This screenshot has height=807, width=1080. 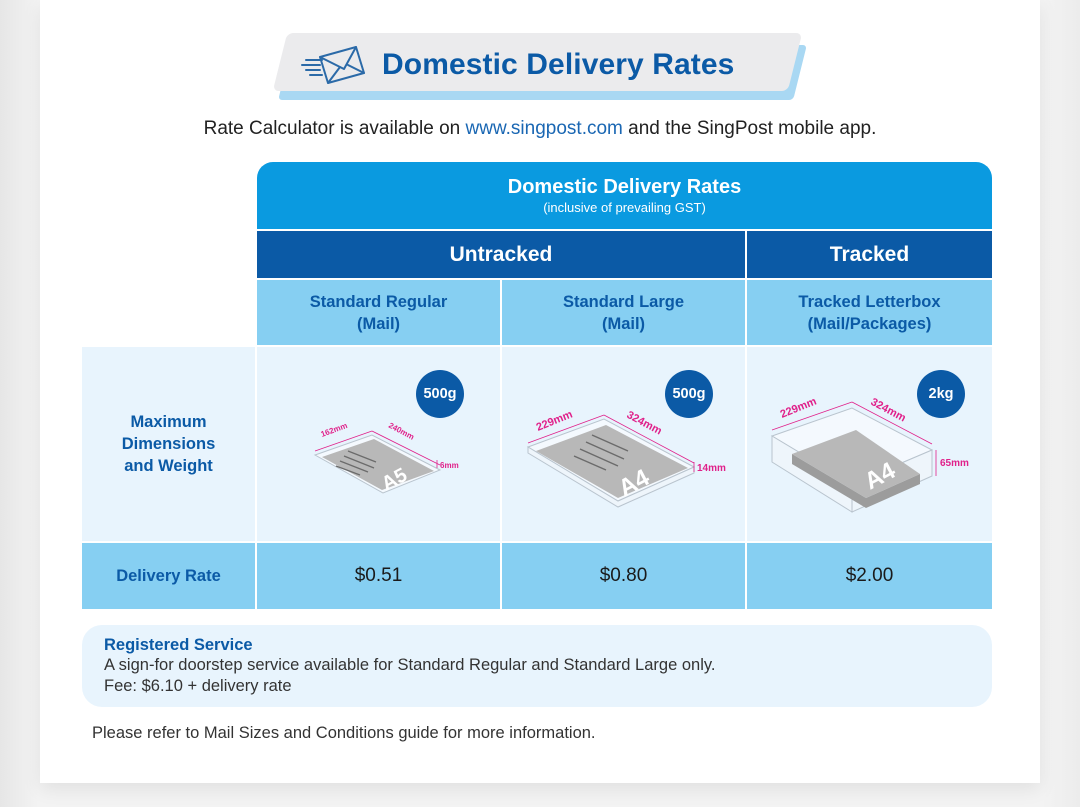 I want to click on a5-mail-illustration-icon: A5 162mm 240mm 6mm, so click(x=386, y=458).